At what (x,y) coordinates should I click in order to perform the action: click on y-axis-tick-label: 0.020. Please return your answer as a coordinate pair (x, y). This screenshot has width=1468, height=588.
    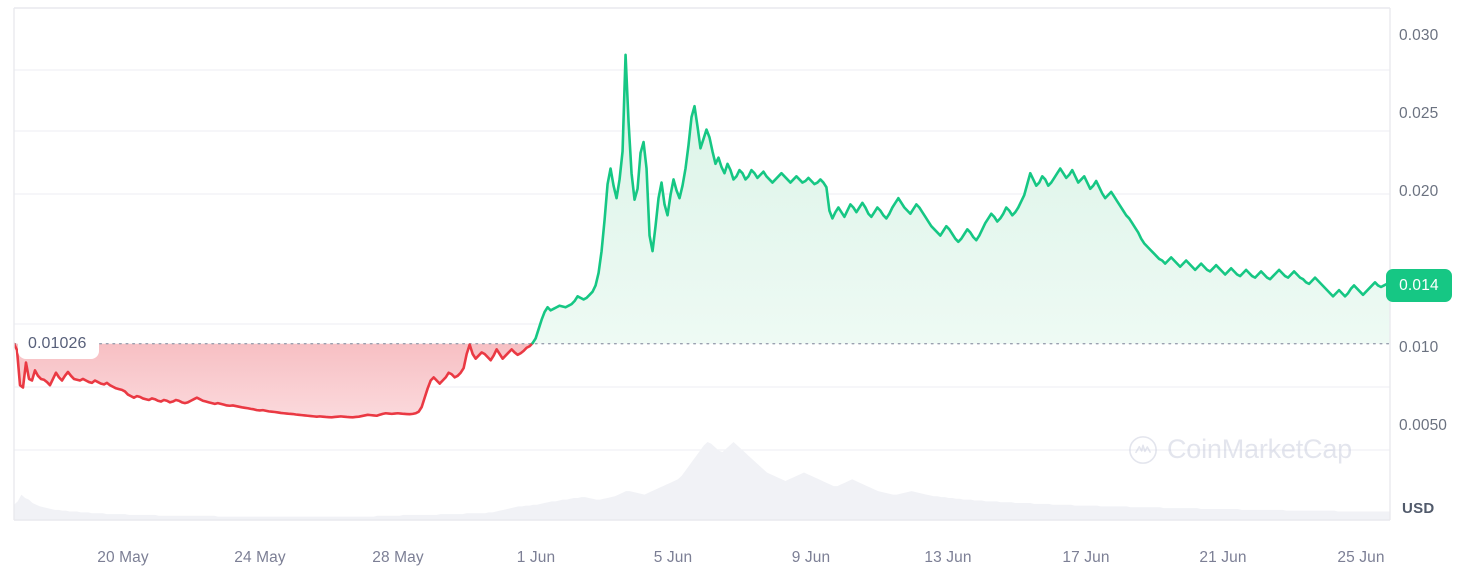
    Looking at the image, I should click on (1419, 191).